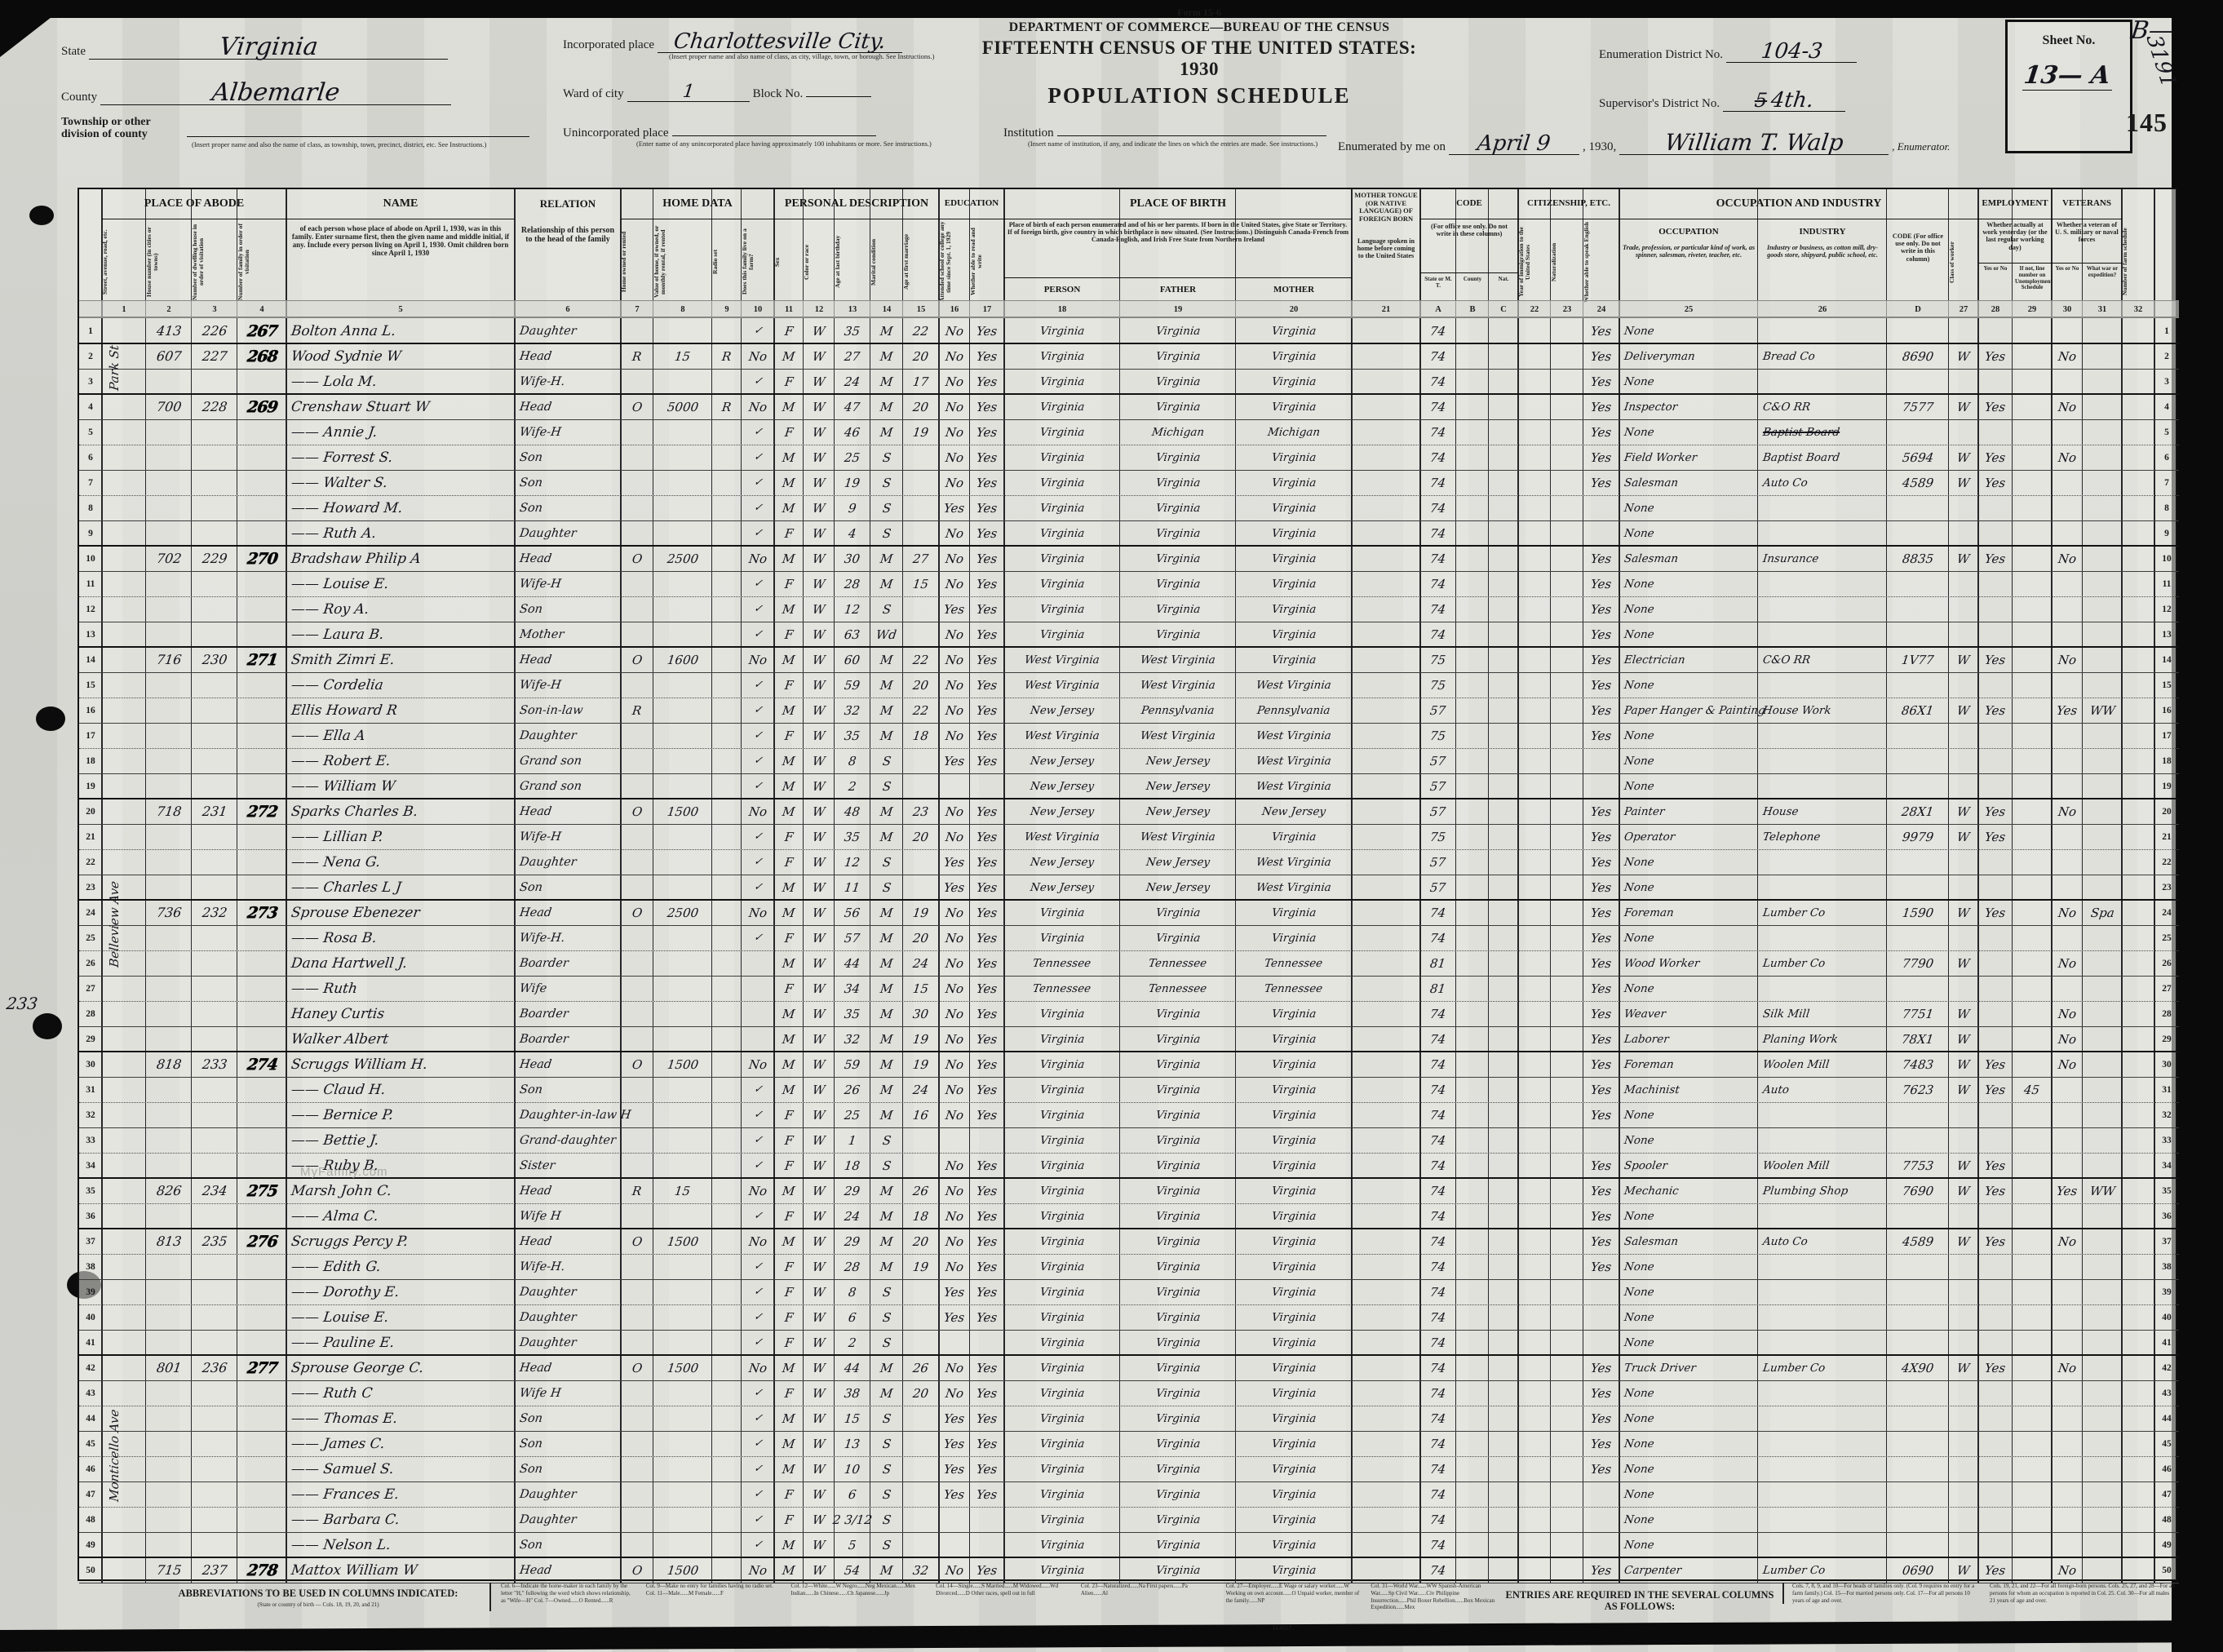 Image resolution: width=2223 pixels, height=1652 pixels. Describe the element at coordinates (570, 1140) in the screenshot. I see `rel-cell: Grand-daughter` at that location.